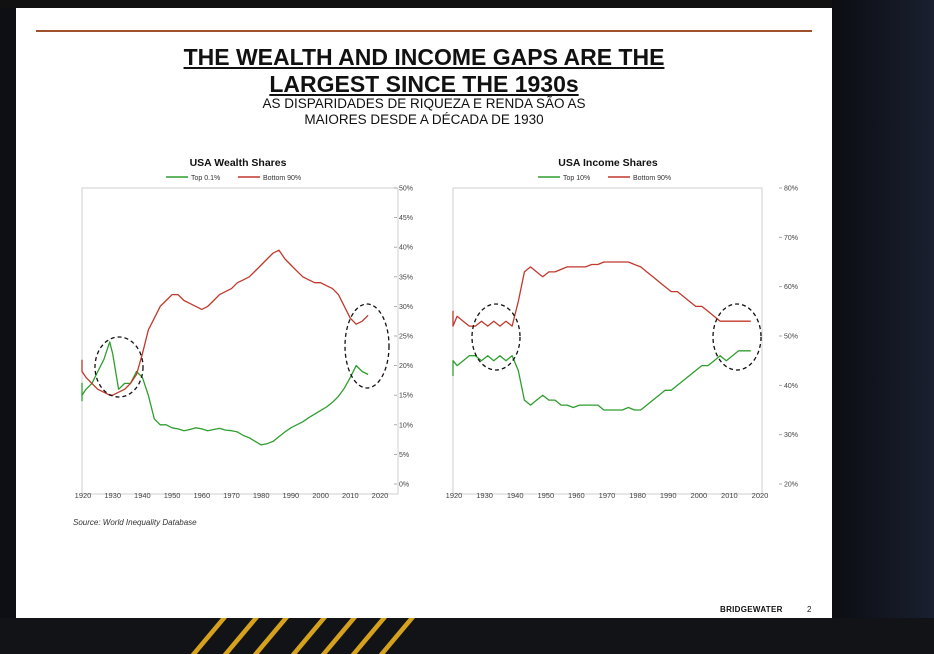  Describe the element at coordinates (404, 455) in the screenshot. I see `y-tick-label: 5%` at that location.